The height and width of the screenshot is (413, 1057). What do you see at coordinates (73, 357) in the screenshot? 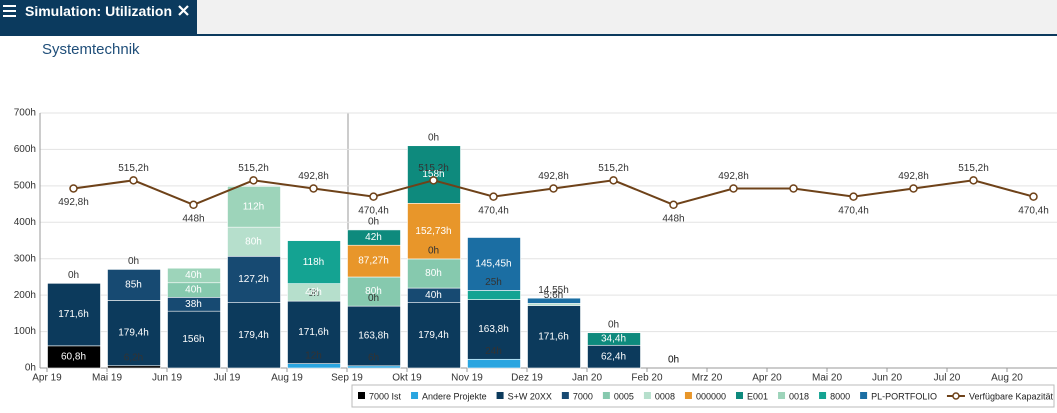
I see `data-label: 60,8h` at bounding box center [73, 357].